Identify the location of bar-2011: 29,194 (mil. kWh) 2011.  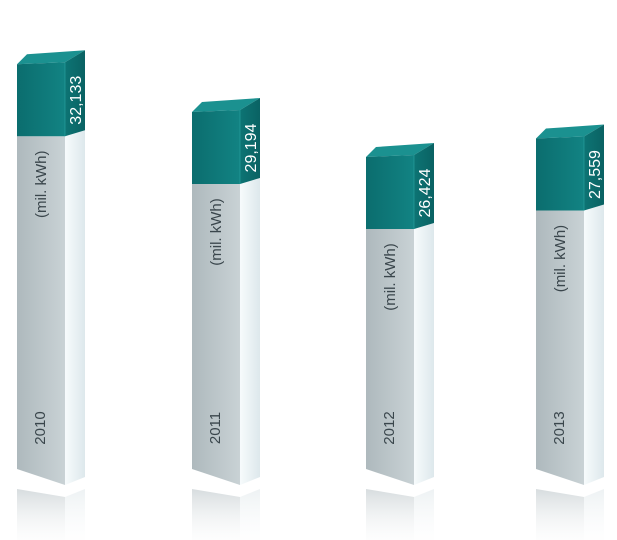
(226, 318).